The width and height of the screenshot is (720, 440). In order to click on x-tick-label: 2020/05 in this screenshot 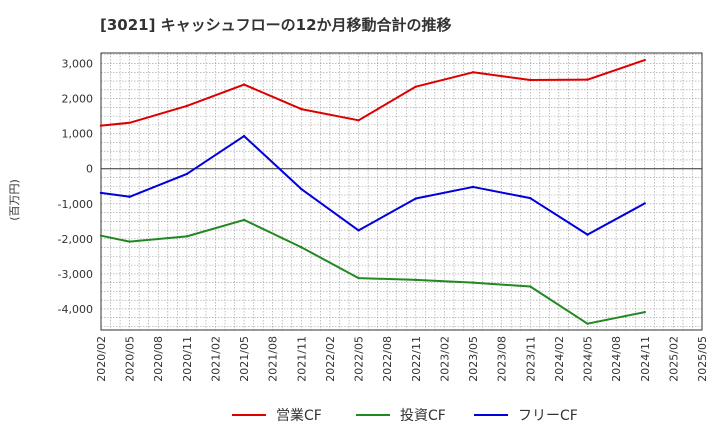, I will do `click(130, 359)`.